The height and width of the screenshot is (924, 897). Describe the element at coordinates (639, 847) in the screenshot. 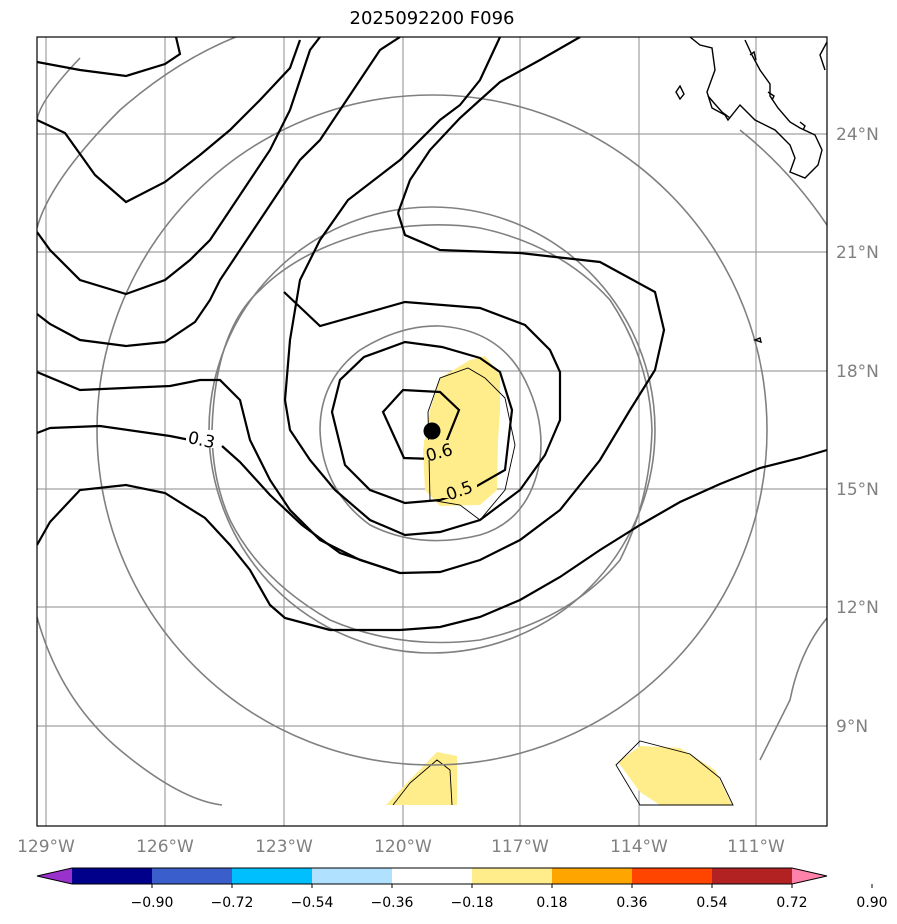

I see `lon-tick-114w: 114°W` at that location.